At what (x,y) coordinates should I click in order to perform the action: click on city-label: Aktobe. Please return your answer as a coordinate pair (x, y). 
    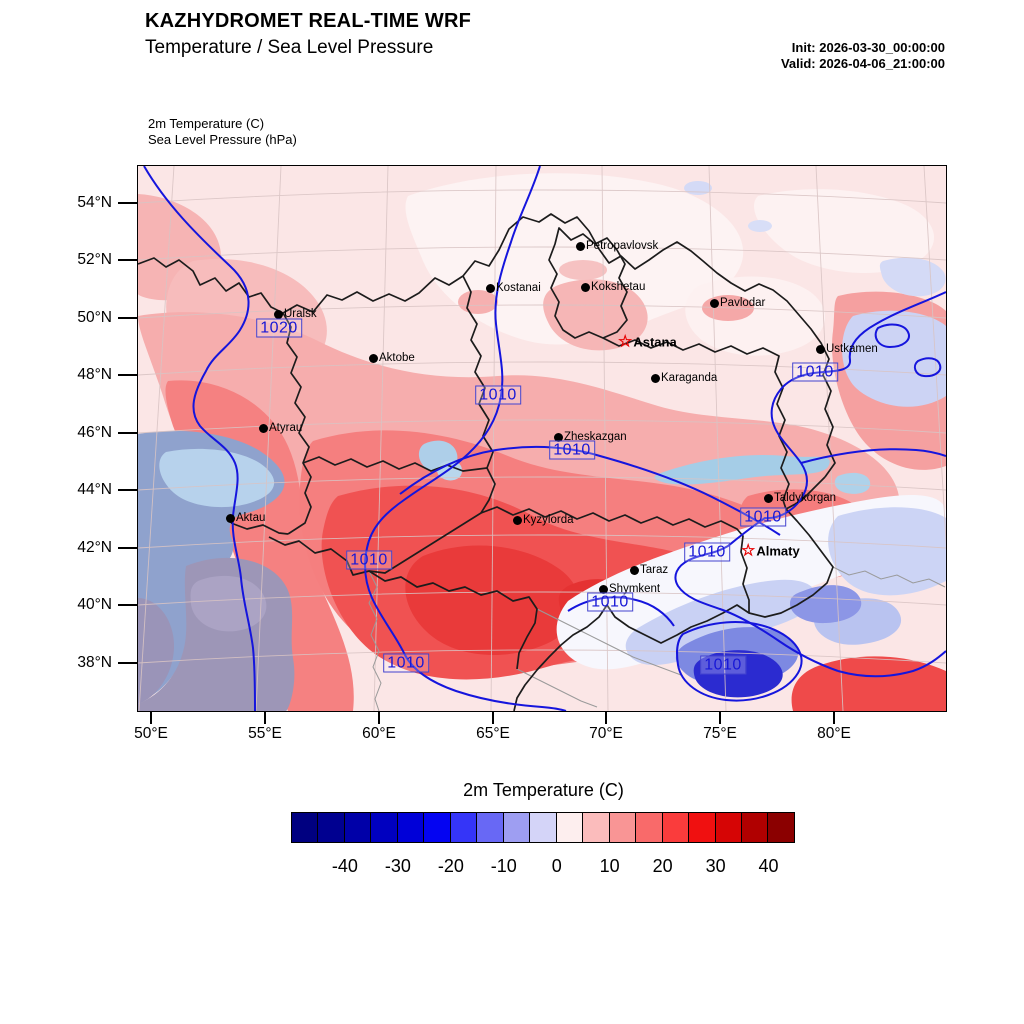
    Looking at the image, I should click on (397, 358).